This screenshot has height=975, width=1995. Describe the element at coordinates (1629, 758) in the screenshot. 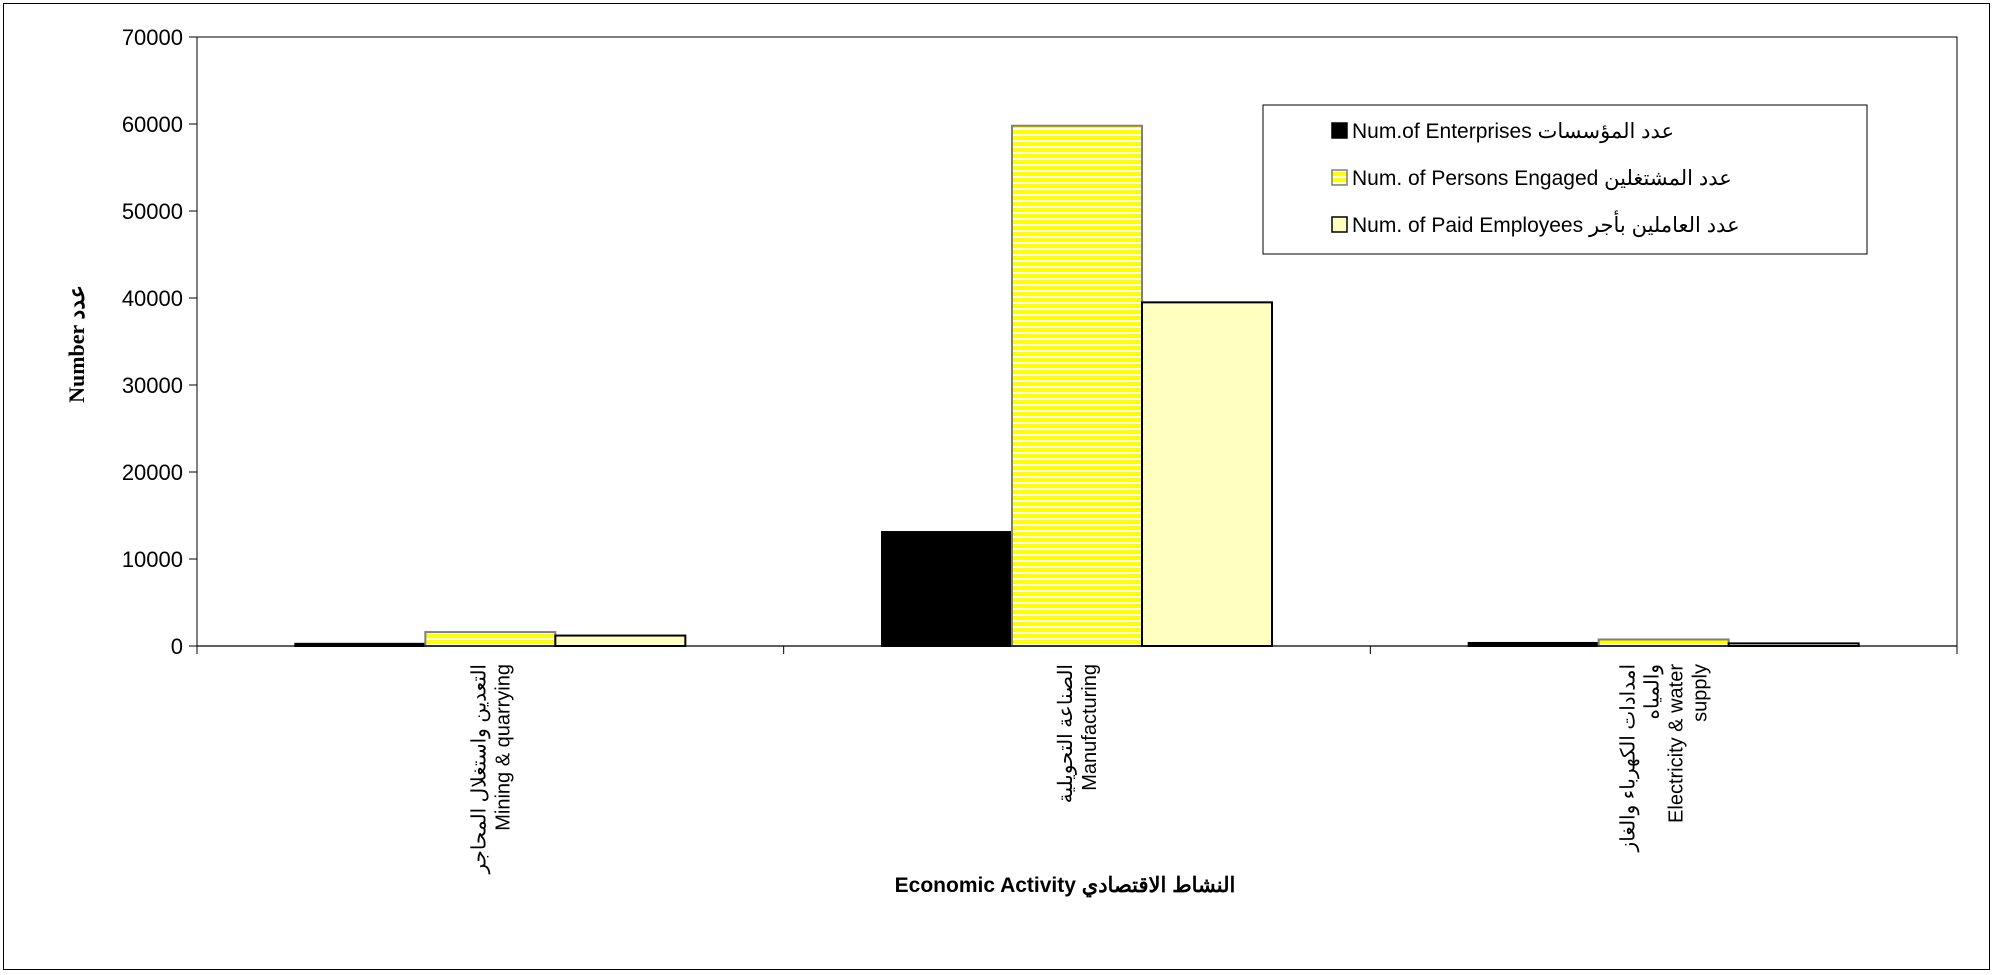

I see `x-tick-label-line: امدادات الكهرباء والغاز` at that location.